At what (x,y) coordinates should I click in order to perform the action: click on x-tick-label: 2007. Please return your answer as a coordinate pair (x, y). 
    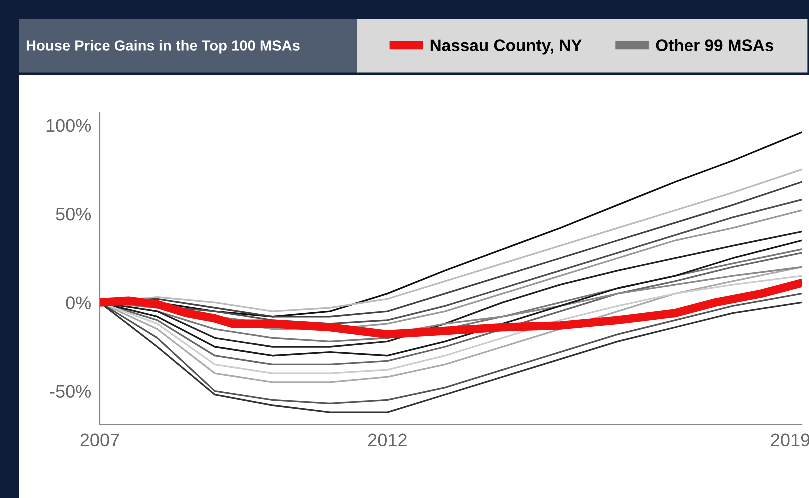
    Looking at the image, I should click on (100, 440).